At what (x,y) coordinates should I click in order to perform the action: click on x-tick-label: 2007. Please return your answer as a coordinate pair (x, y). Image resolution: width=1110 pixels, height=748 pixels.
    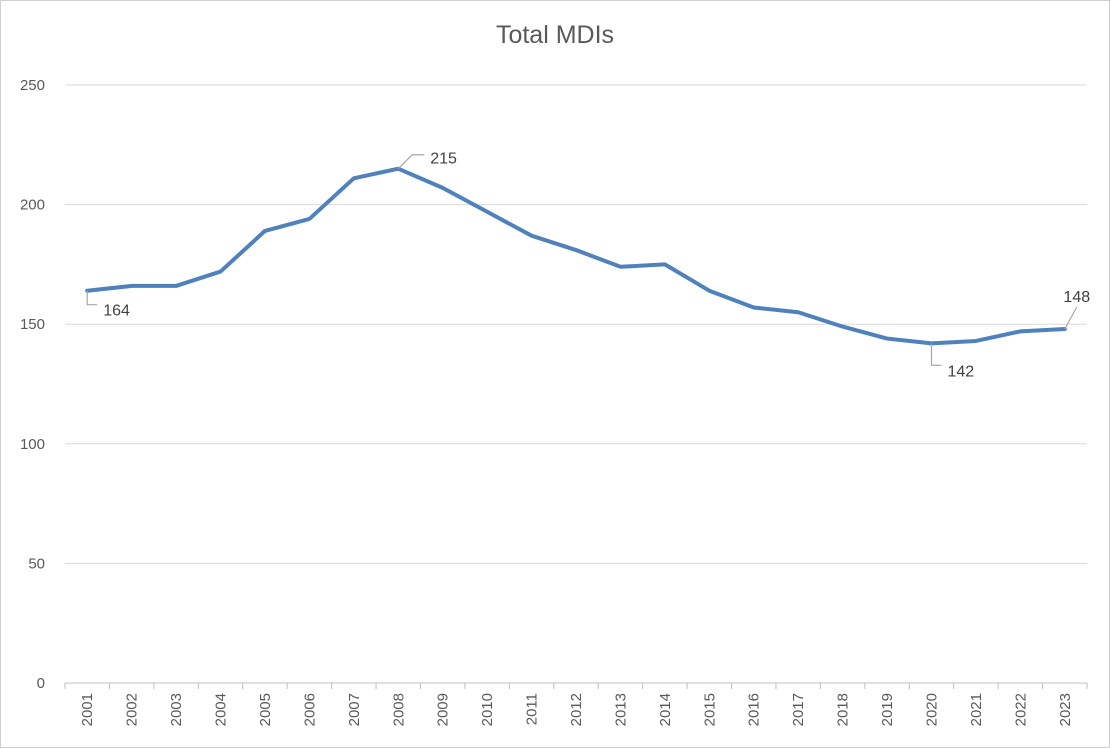
    Looking at the image, I should click on (354, 709).